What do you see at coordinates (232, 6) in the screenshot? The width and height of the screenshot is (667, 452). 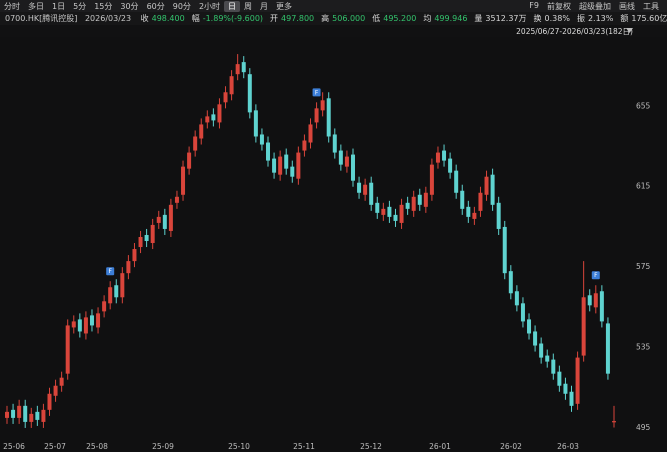 I see `tab: 日` at bounding box center [232, 6].